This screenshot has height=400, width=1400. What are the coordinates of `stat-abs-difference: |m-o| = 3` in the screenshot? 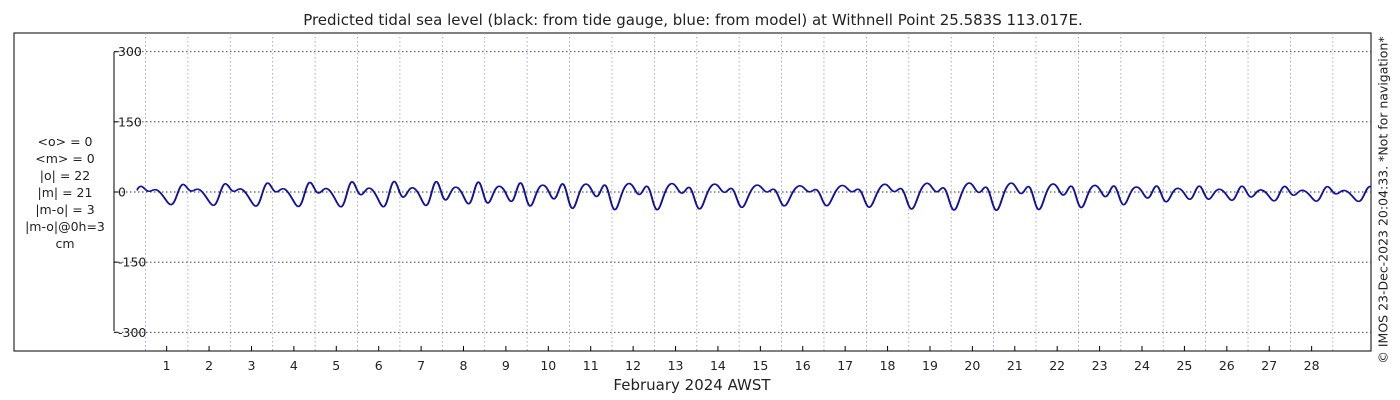 It's located at (65, 209).